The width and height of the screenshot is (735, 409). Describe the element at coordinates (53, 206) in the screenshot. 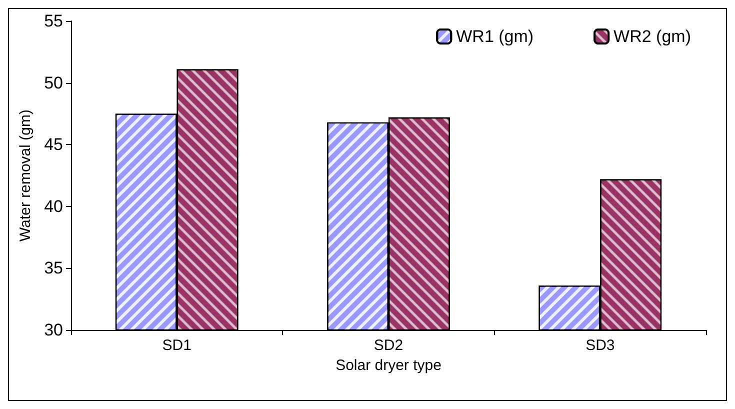

I see `y-tick-label: 40` at that location.